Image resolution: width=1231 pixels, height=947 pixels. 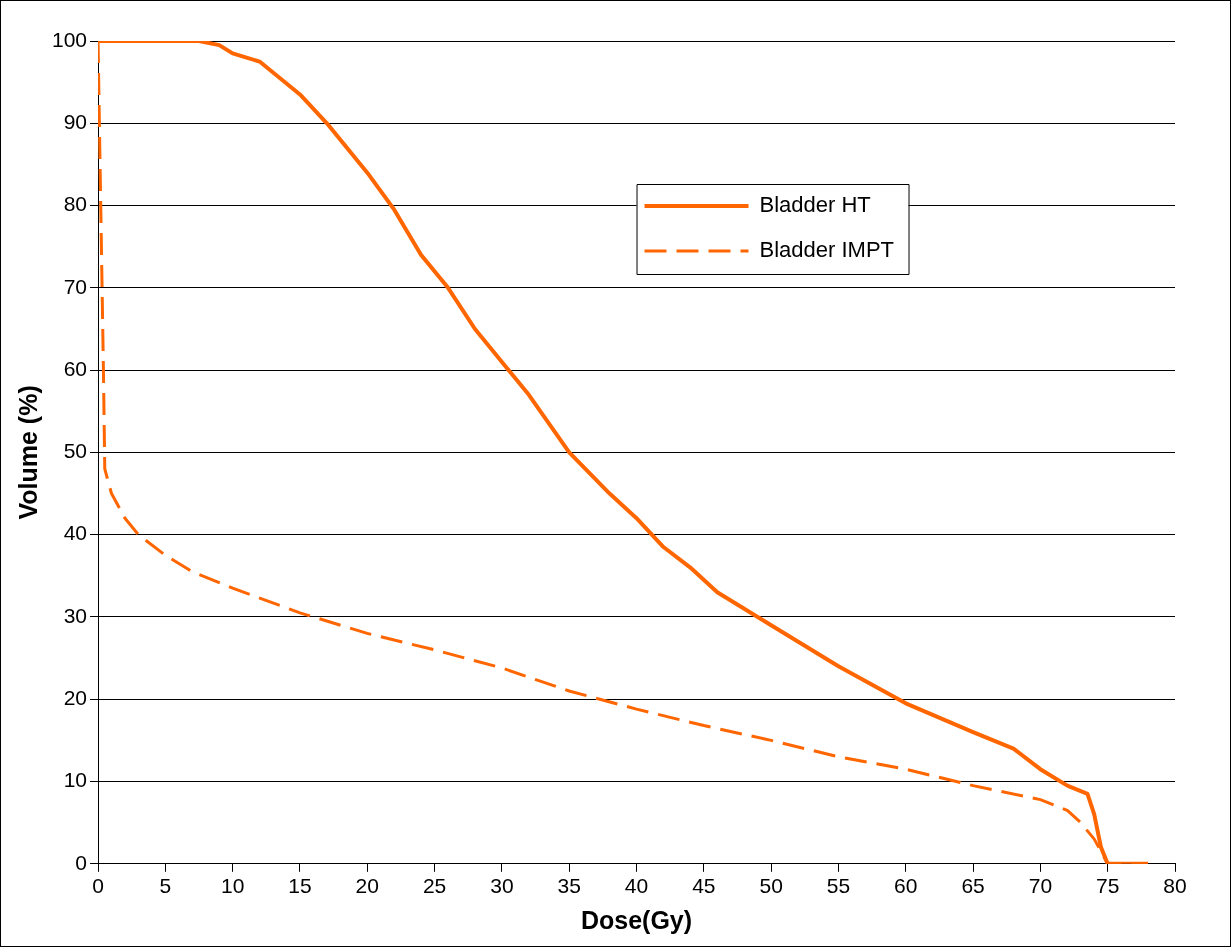 I want to click on y-tick-label: 90, so click(x=75, y=122).